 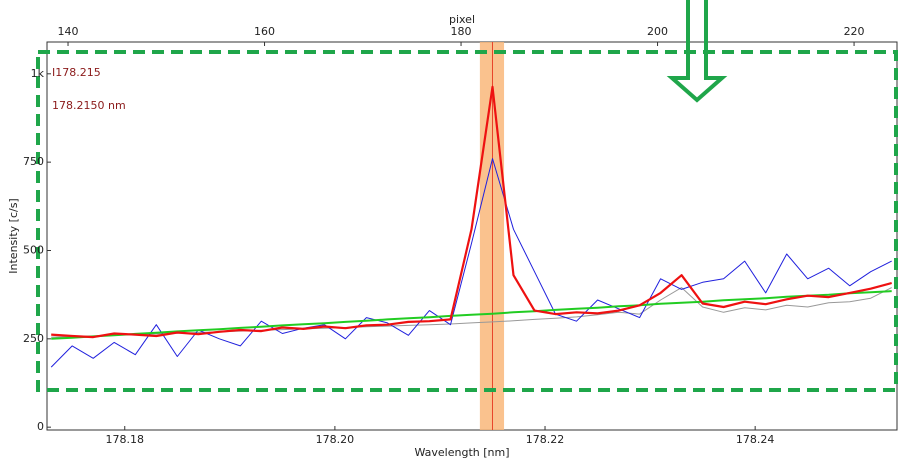 I want to click on x2-tick-label: 140, so click(x=68, y=31).